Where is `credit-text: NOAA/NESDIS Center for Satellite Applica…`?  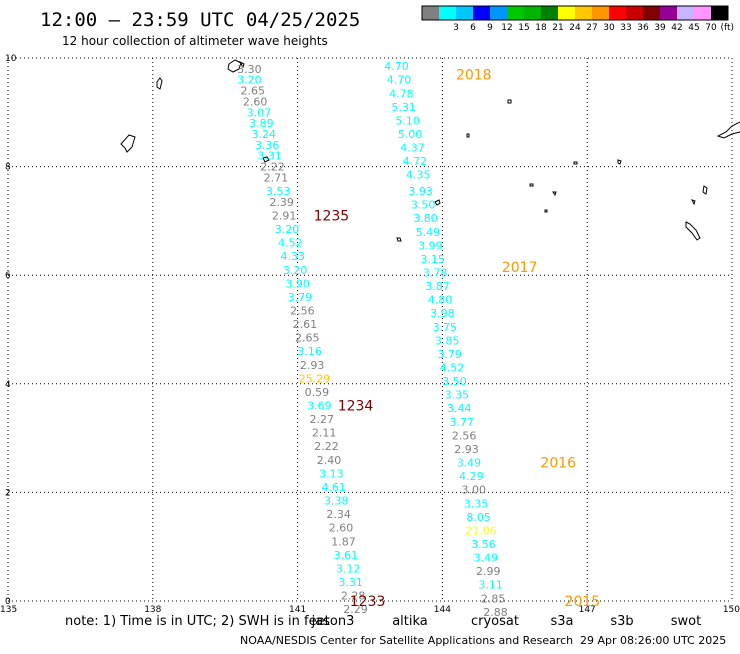
credit-text: NOAA/NESDIS Center for Satellite Applica… is located at coordinates (406, 640).